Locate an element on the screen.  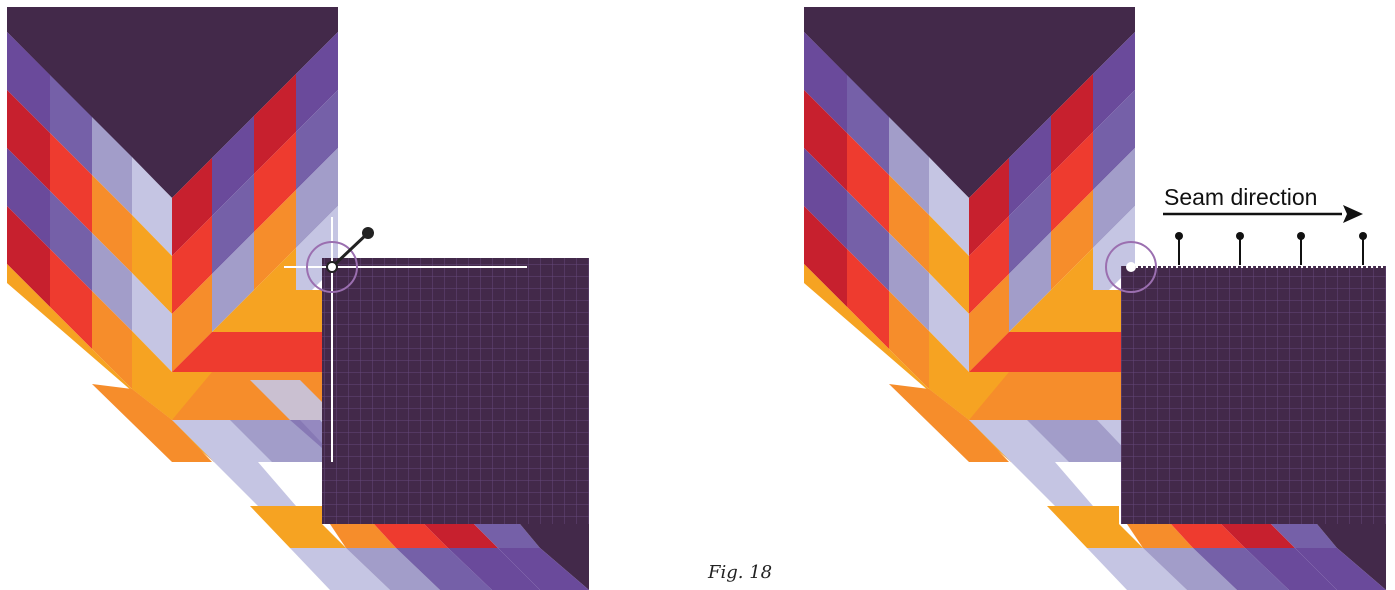
figure-caption: Fig. 18 is located at coordinates (740, 572).